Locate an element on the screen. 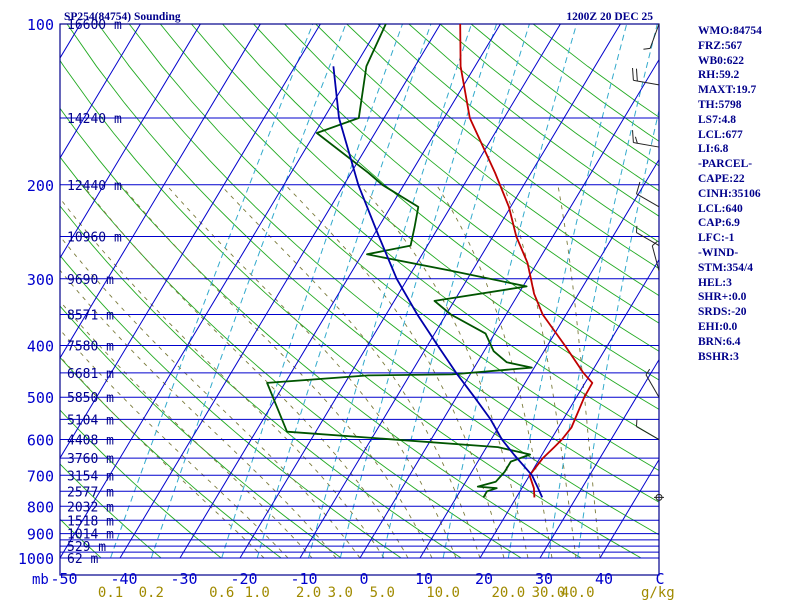 The width and height of the screenshot is (800, 600). index-line: LCL:677 is located at coordinates (720, 134).